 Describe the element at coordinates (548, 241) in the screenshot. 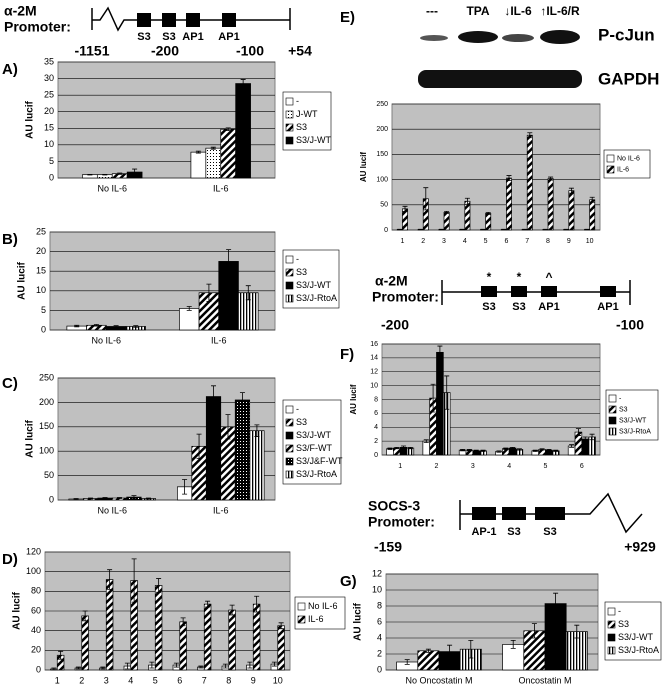

I see `x-tick-label: 8` at that location.